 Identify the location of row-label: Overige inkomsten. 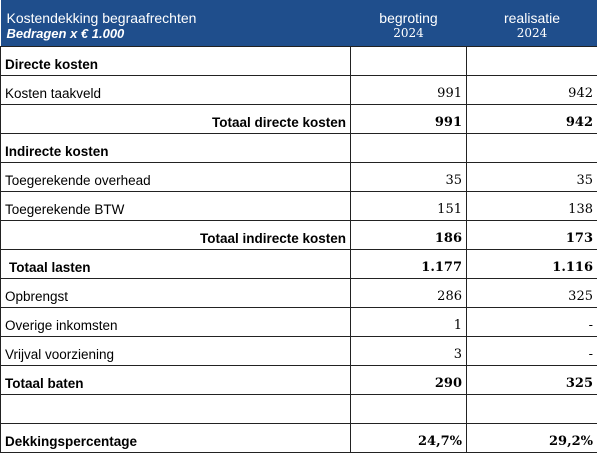
(176, 322).